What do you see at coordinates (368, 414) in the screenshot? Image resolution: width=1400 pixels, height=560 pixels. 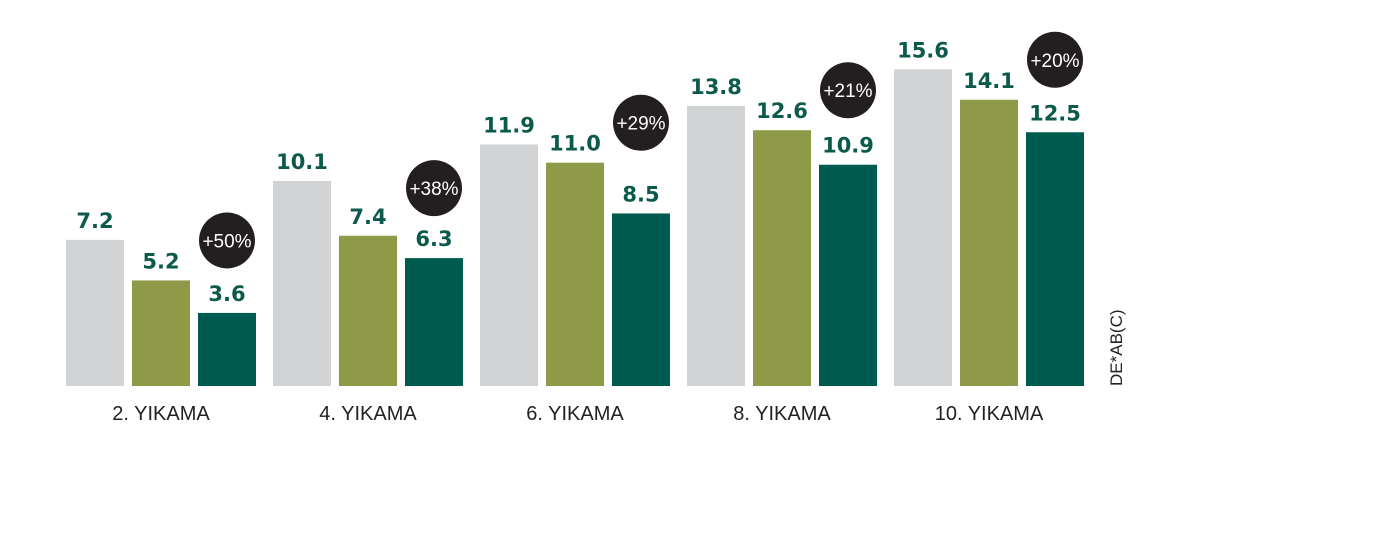 I see `category-label-2: 4. YIKAMA` at bounding box center [368, 414].